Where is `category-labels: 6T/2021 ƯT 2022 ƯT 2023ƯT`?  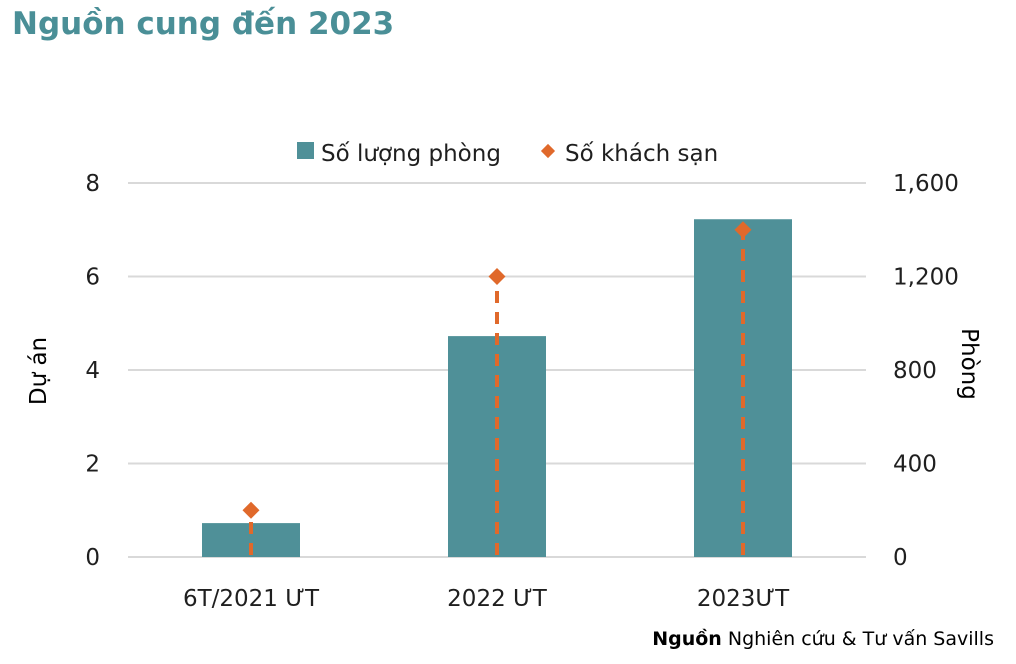 category-labels: 6T/2021 ƯT 2022 ƯT 2023ƯT is located at coordinates (486, 599).